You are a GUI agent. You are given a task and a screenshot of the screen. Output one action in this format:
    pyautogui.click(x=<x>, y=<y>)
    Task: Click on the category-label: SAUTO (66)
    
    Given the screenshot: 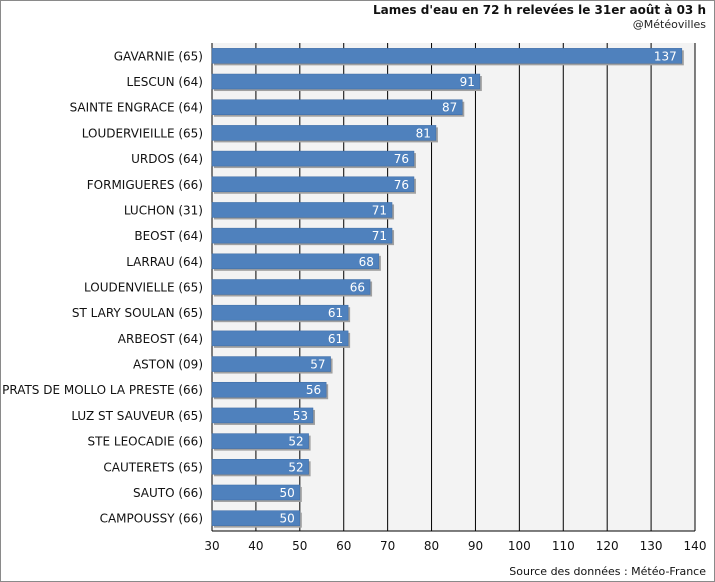 What is the action you would take?
    pyautogui.click(x=168, y=493)
    